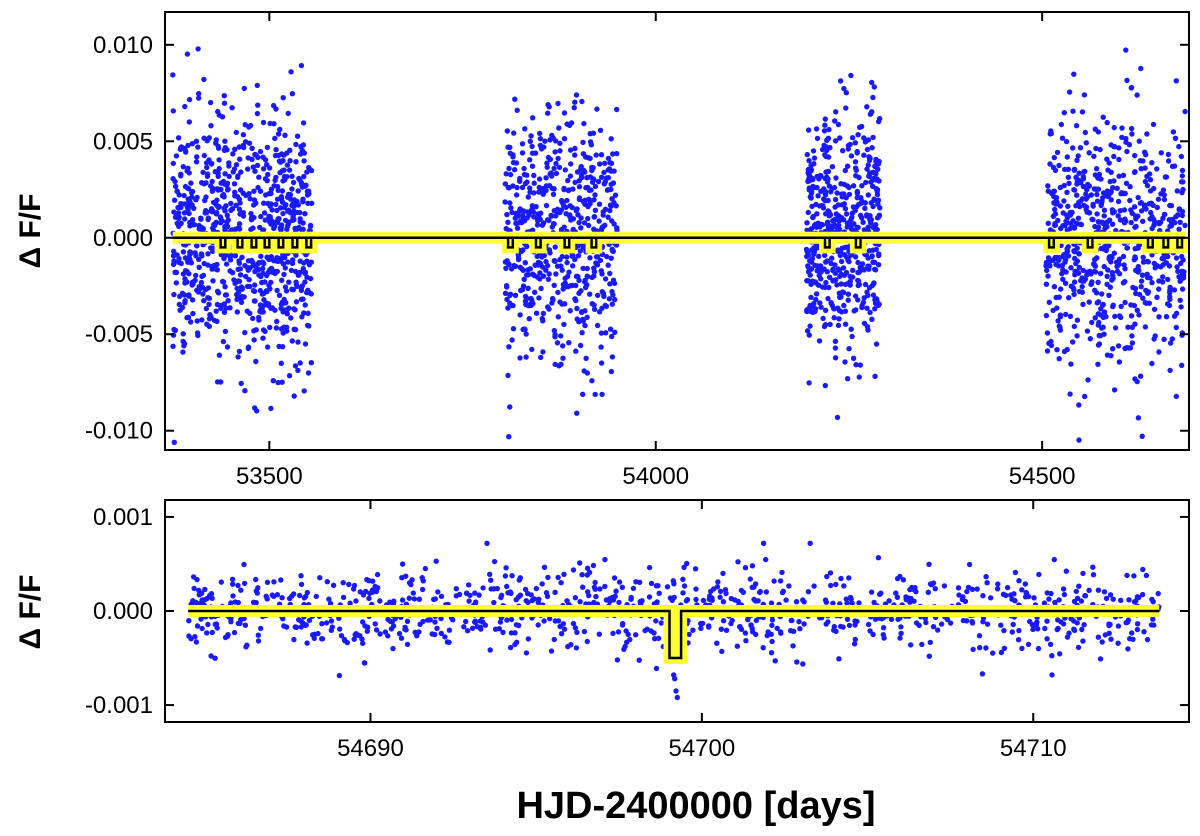 This screenshot has height=836, width=1200. I want to click on y-tick-label: -0.005, so click(119, 334).